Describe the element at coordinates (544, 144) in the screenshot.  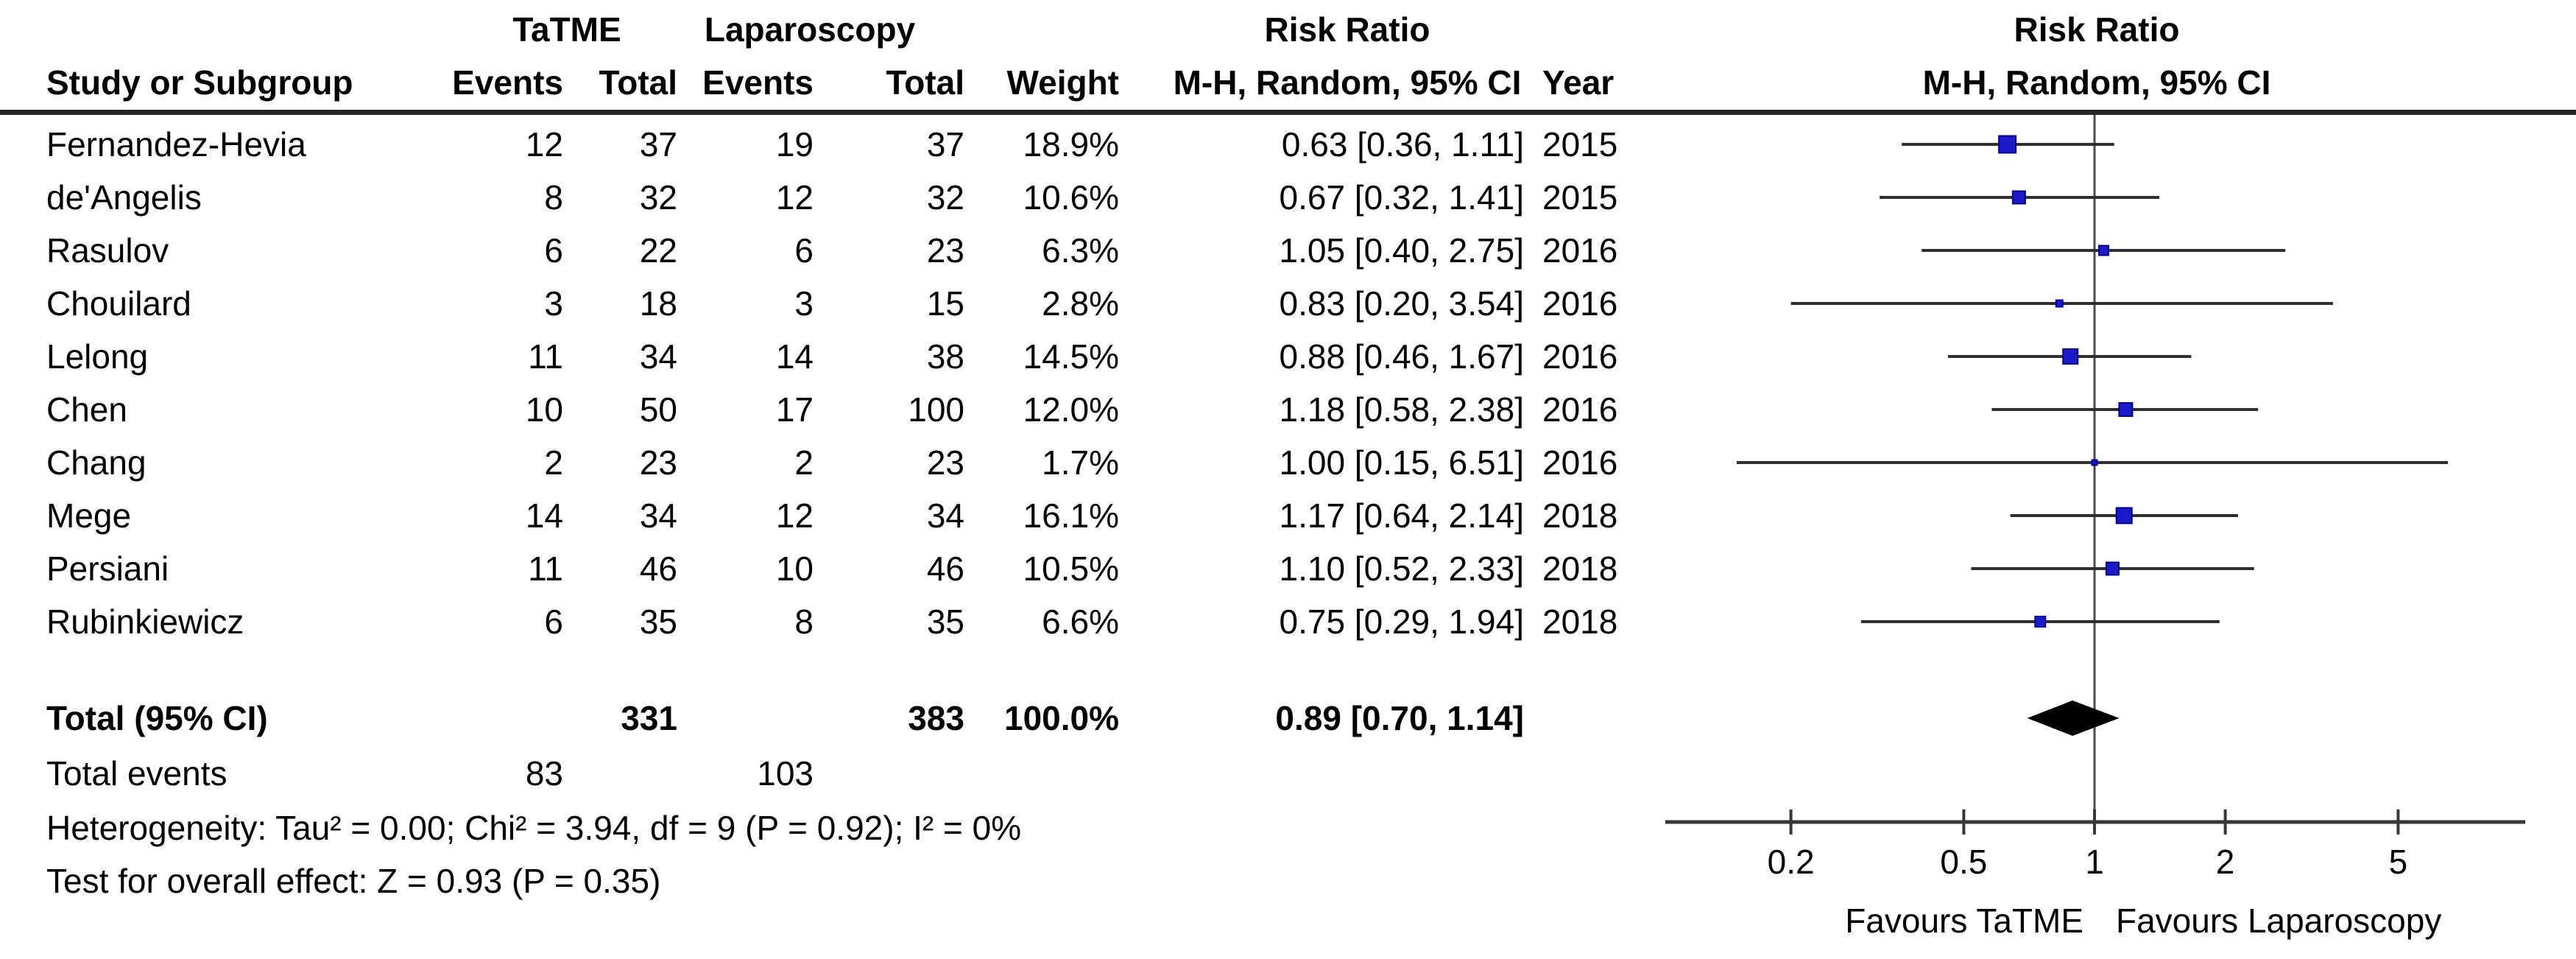
I see `tatme-events: 12` at that location.